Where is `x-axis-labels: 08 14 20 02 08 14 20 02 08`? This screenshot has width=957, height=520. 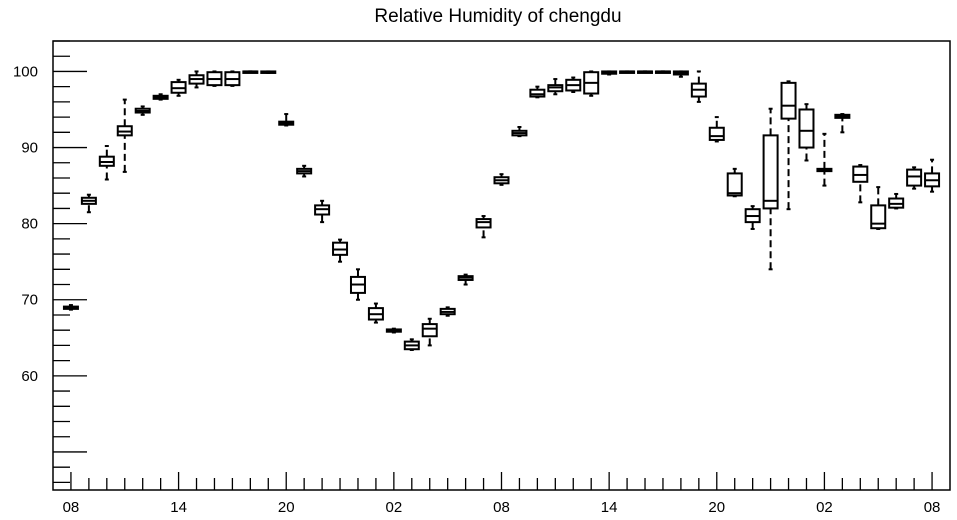
x-axis-labels: 08 14 20 02 08 14 20 02 08 is located at coordinates (502, 507).